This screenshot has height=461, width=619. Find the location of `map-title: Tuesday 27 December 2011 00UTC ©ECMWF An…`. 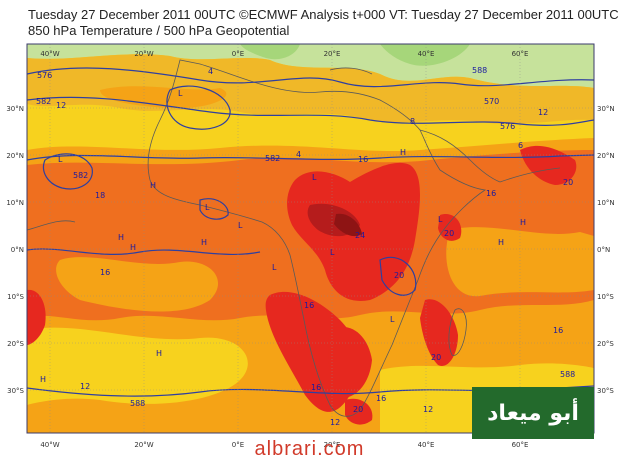

map-title: Tuesday 27 December 2011 00UTC ©ECMWF An… is located at coordinates (323, 14).